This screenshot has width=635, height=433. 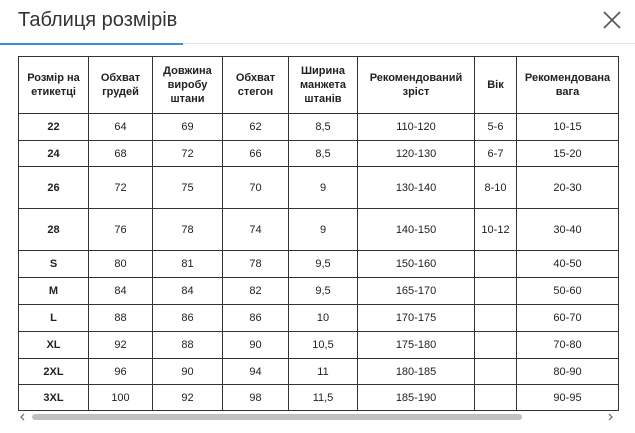 What do you see at coordinates (53, 318) in the screenshot?
I see `size-label-cell: L` at bounding box center [53, 318].